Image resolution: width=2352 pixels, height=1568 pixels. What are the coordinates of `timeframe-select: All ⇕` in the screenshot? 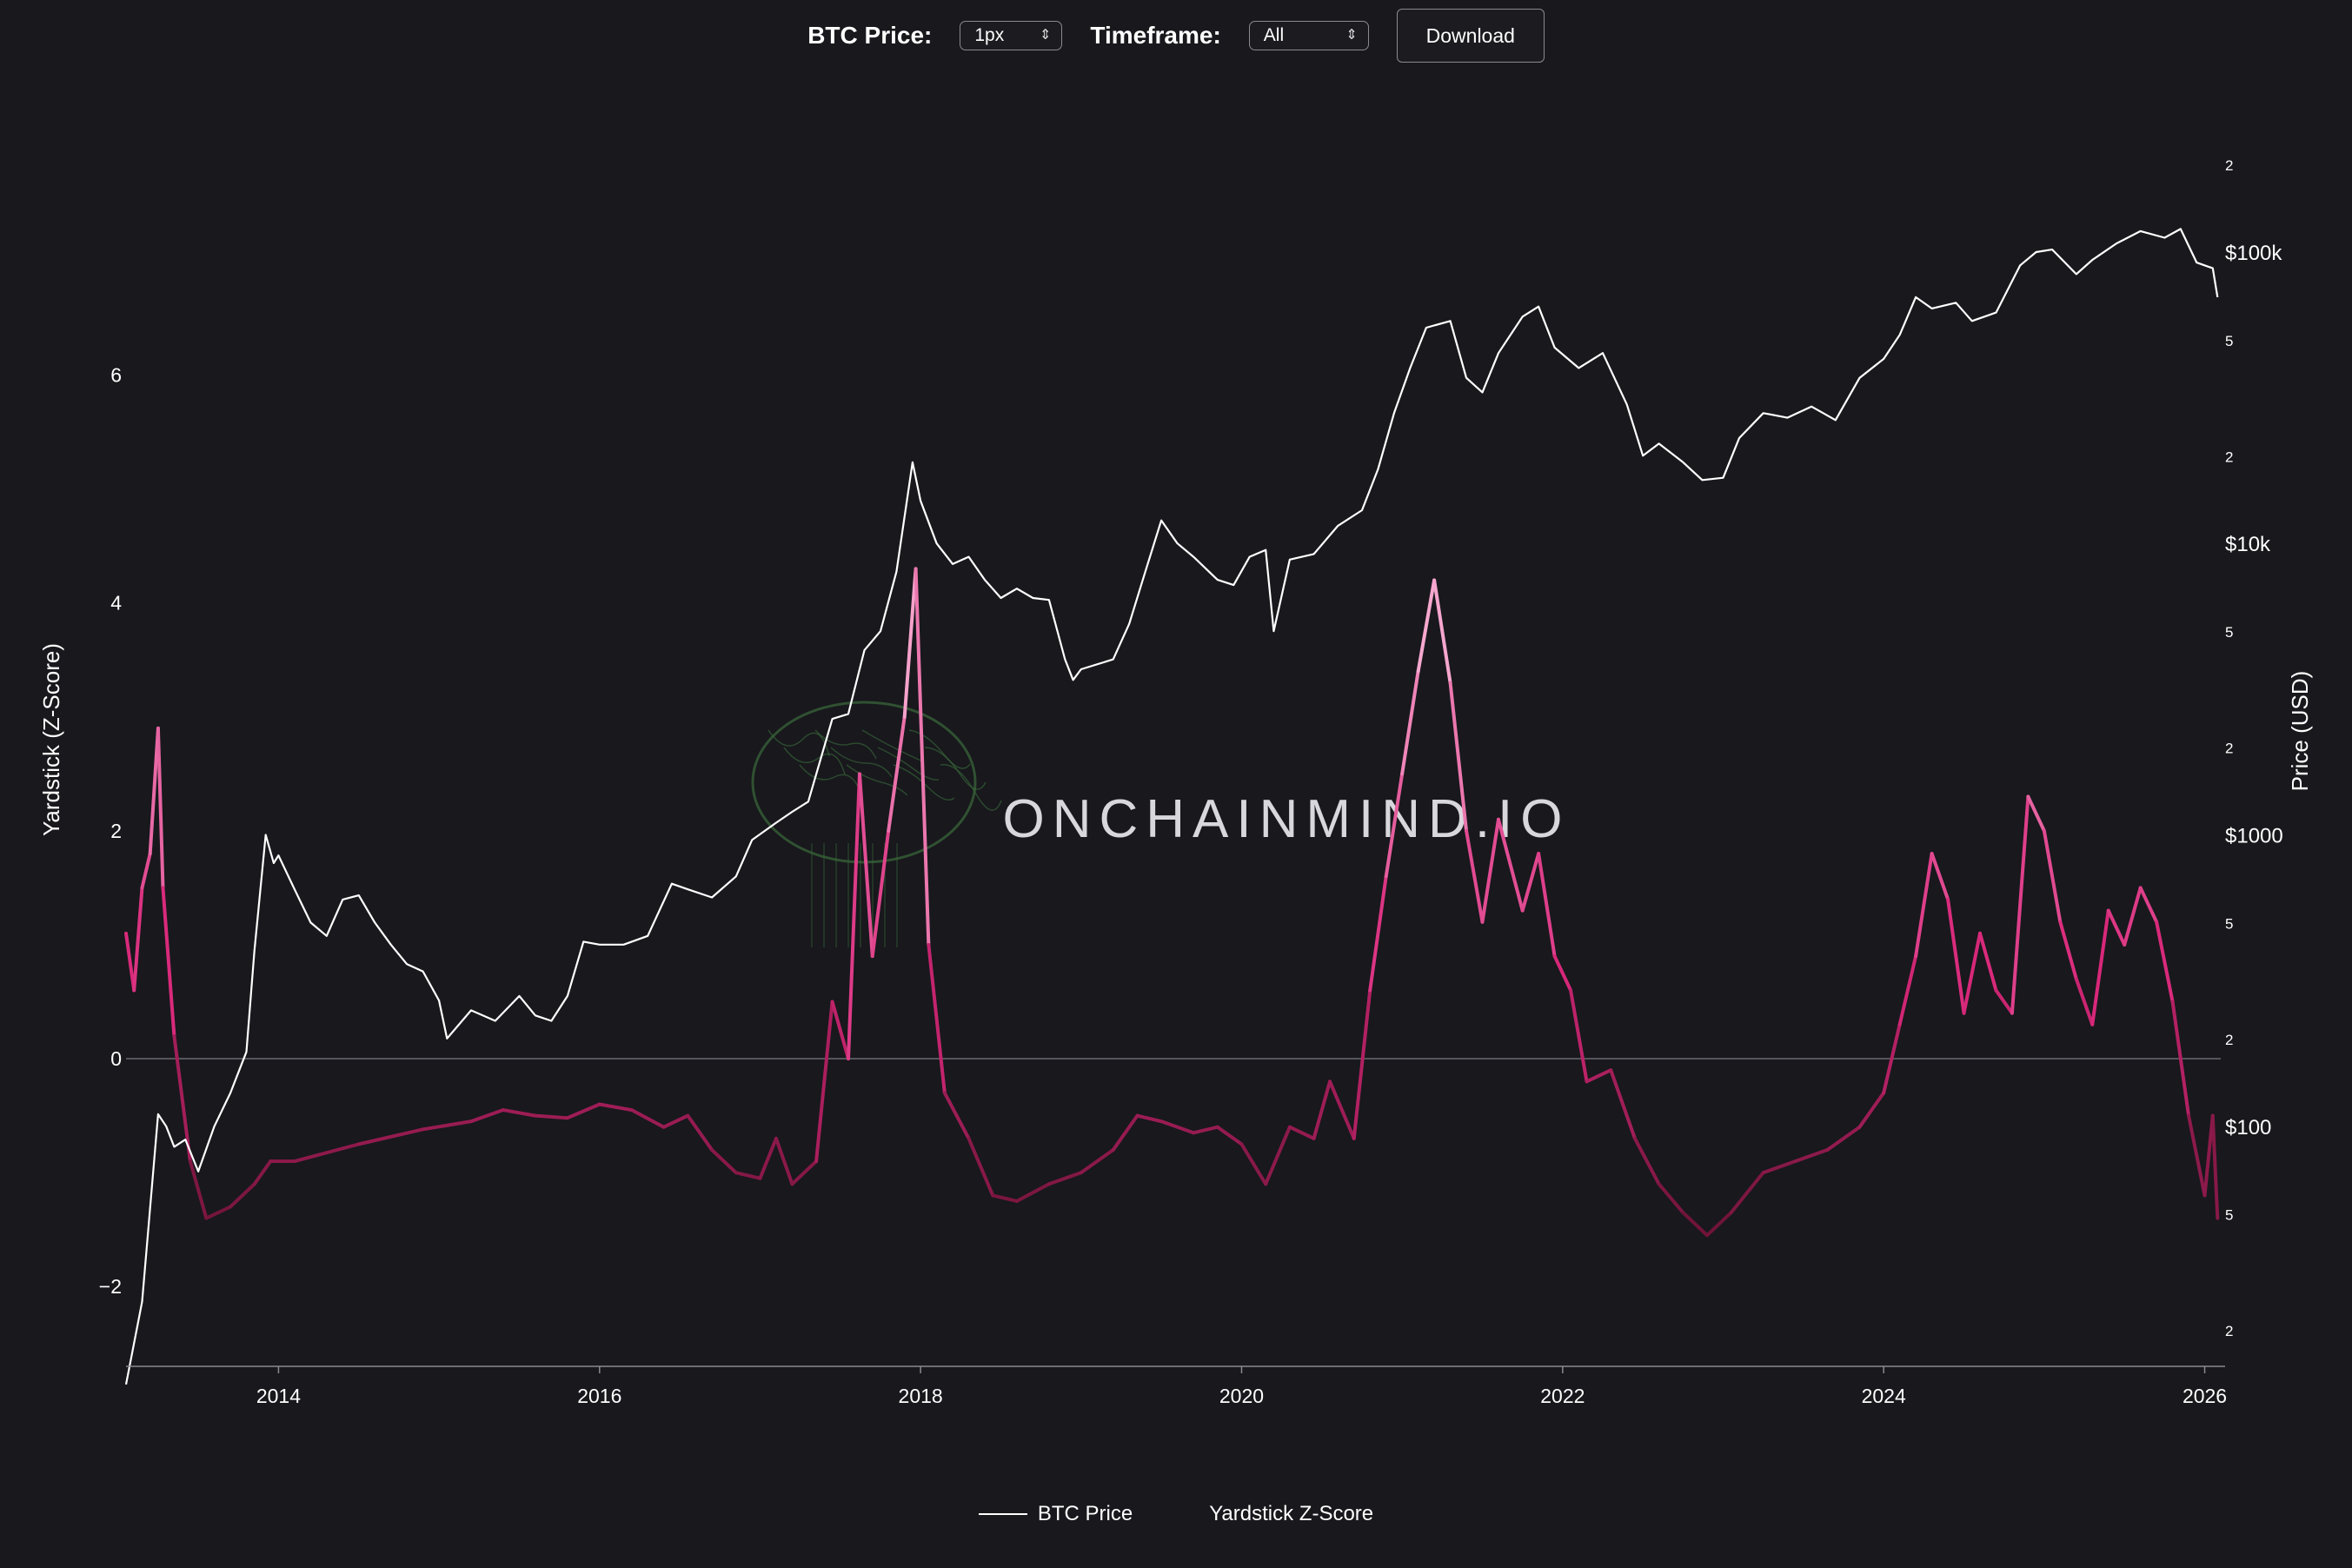 It's located at (1308, 35).